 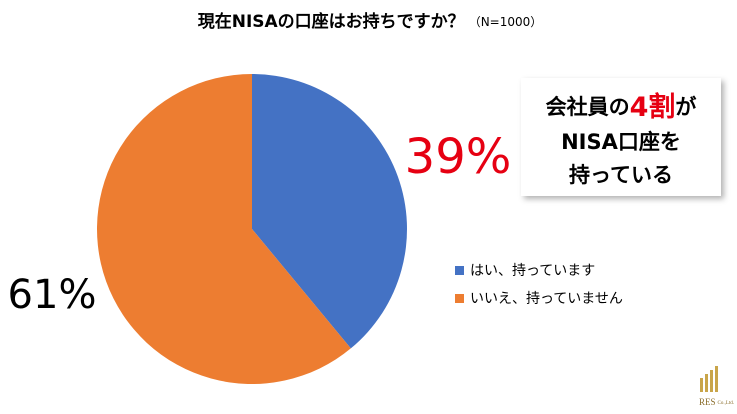 What do you see at coordinates (506, 22) in the screenshot?
I see `chart-subtitle: （N=1000）` at bounding box center [506, 22].